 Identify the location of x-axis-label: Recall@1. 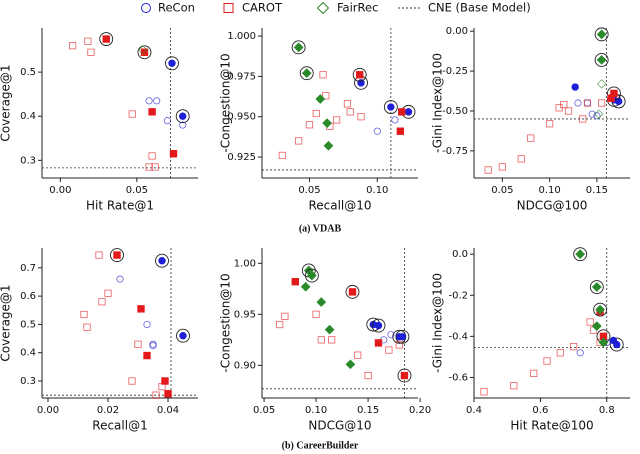
(119, 426).